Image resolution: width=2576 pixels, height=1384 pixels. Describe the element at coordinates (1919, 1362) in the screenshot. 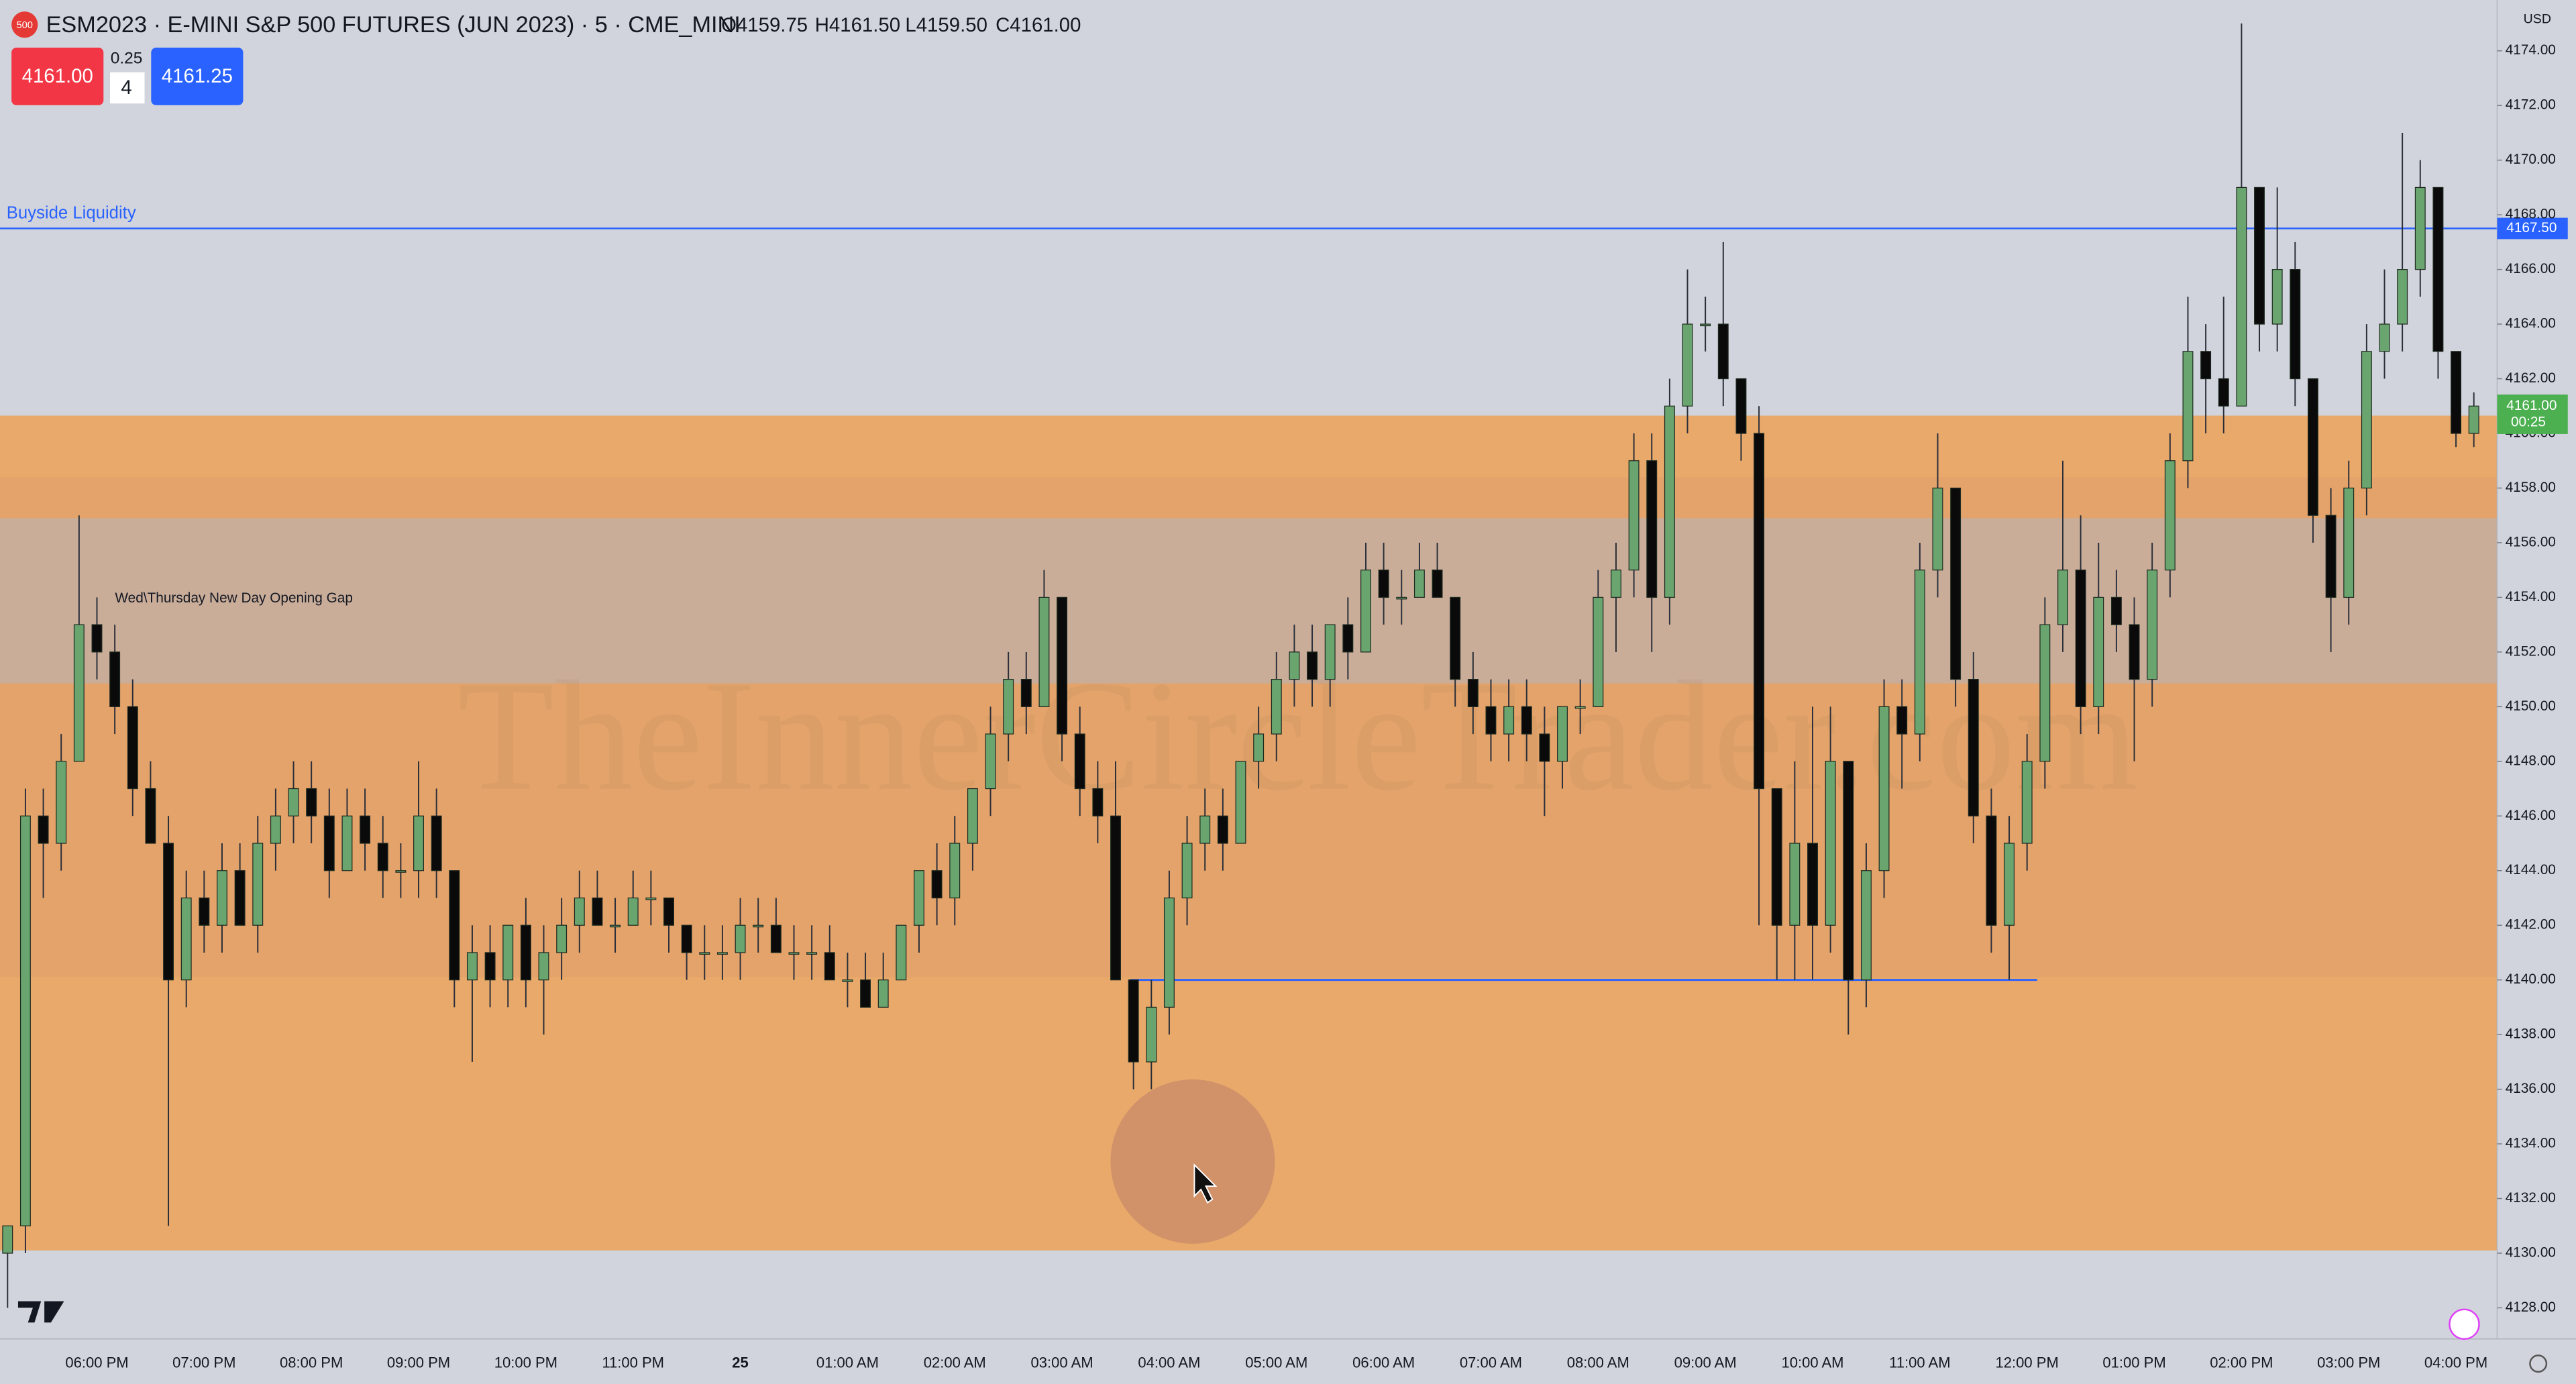

I see `x-tick-label: 11:00 AM` at that location.